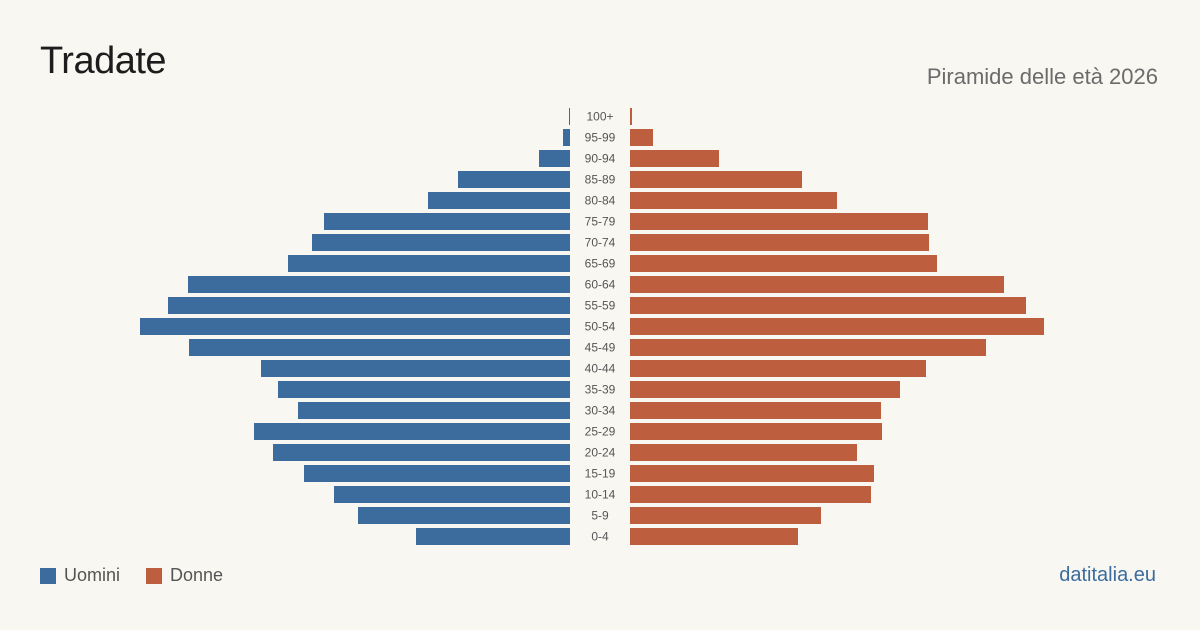  Describe the element at coordinates (600, 495) in the screenshot. I see `age-label-10-14: 10-14` at that location.